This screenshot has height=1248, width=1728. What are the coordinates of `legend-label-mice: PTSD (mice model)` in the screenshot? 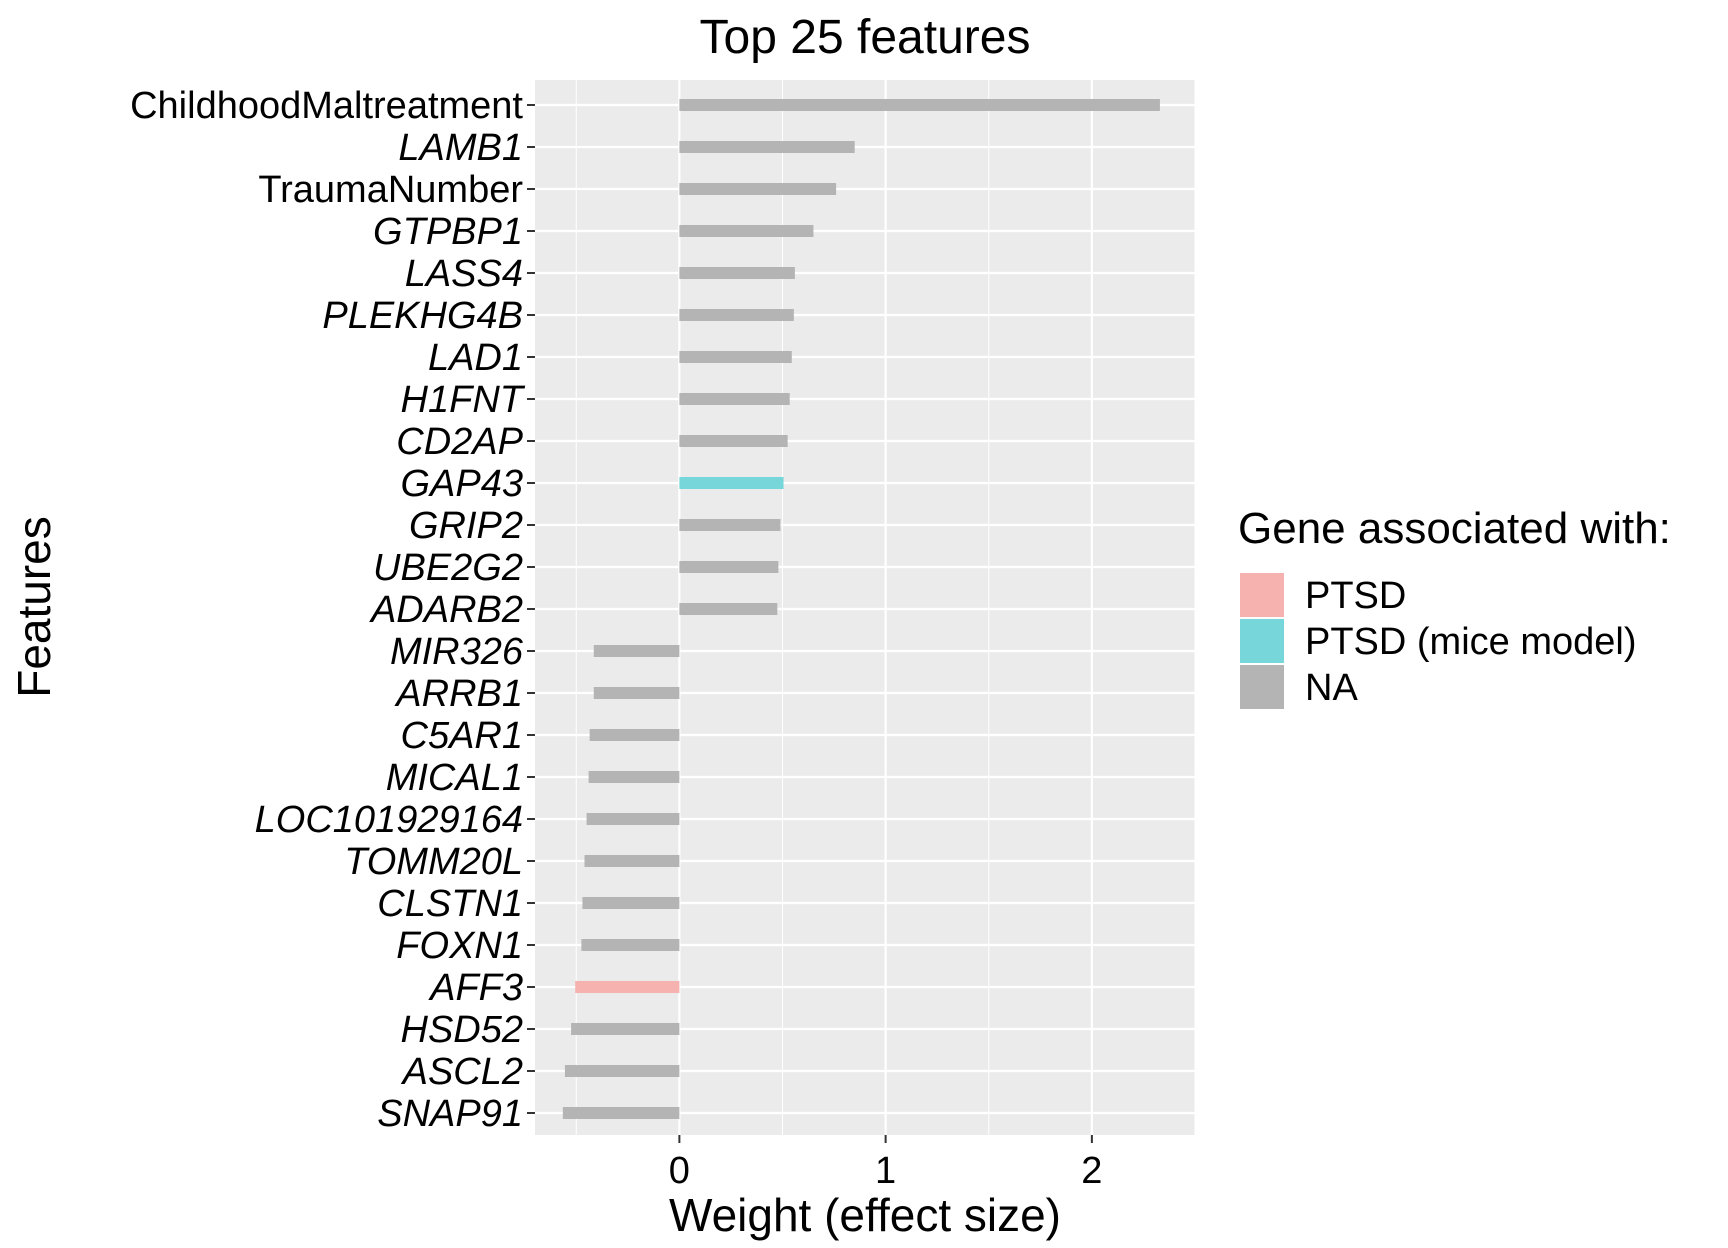 It's located at (1471, 642).